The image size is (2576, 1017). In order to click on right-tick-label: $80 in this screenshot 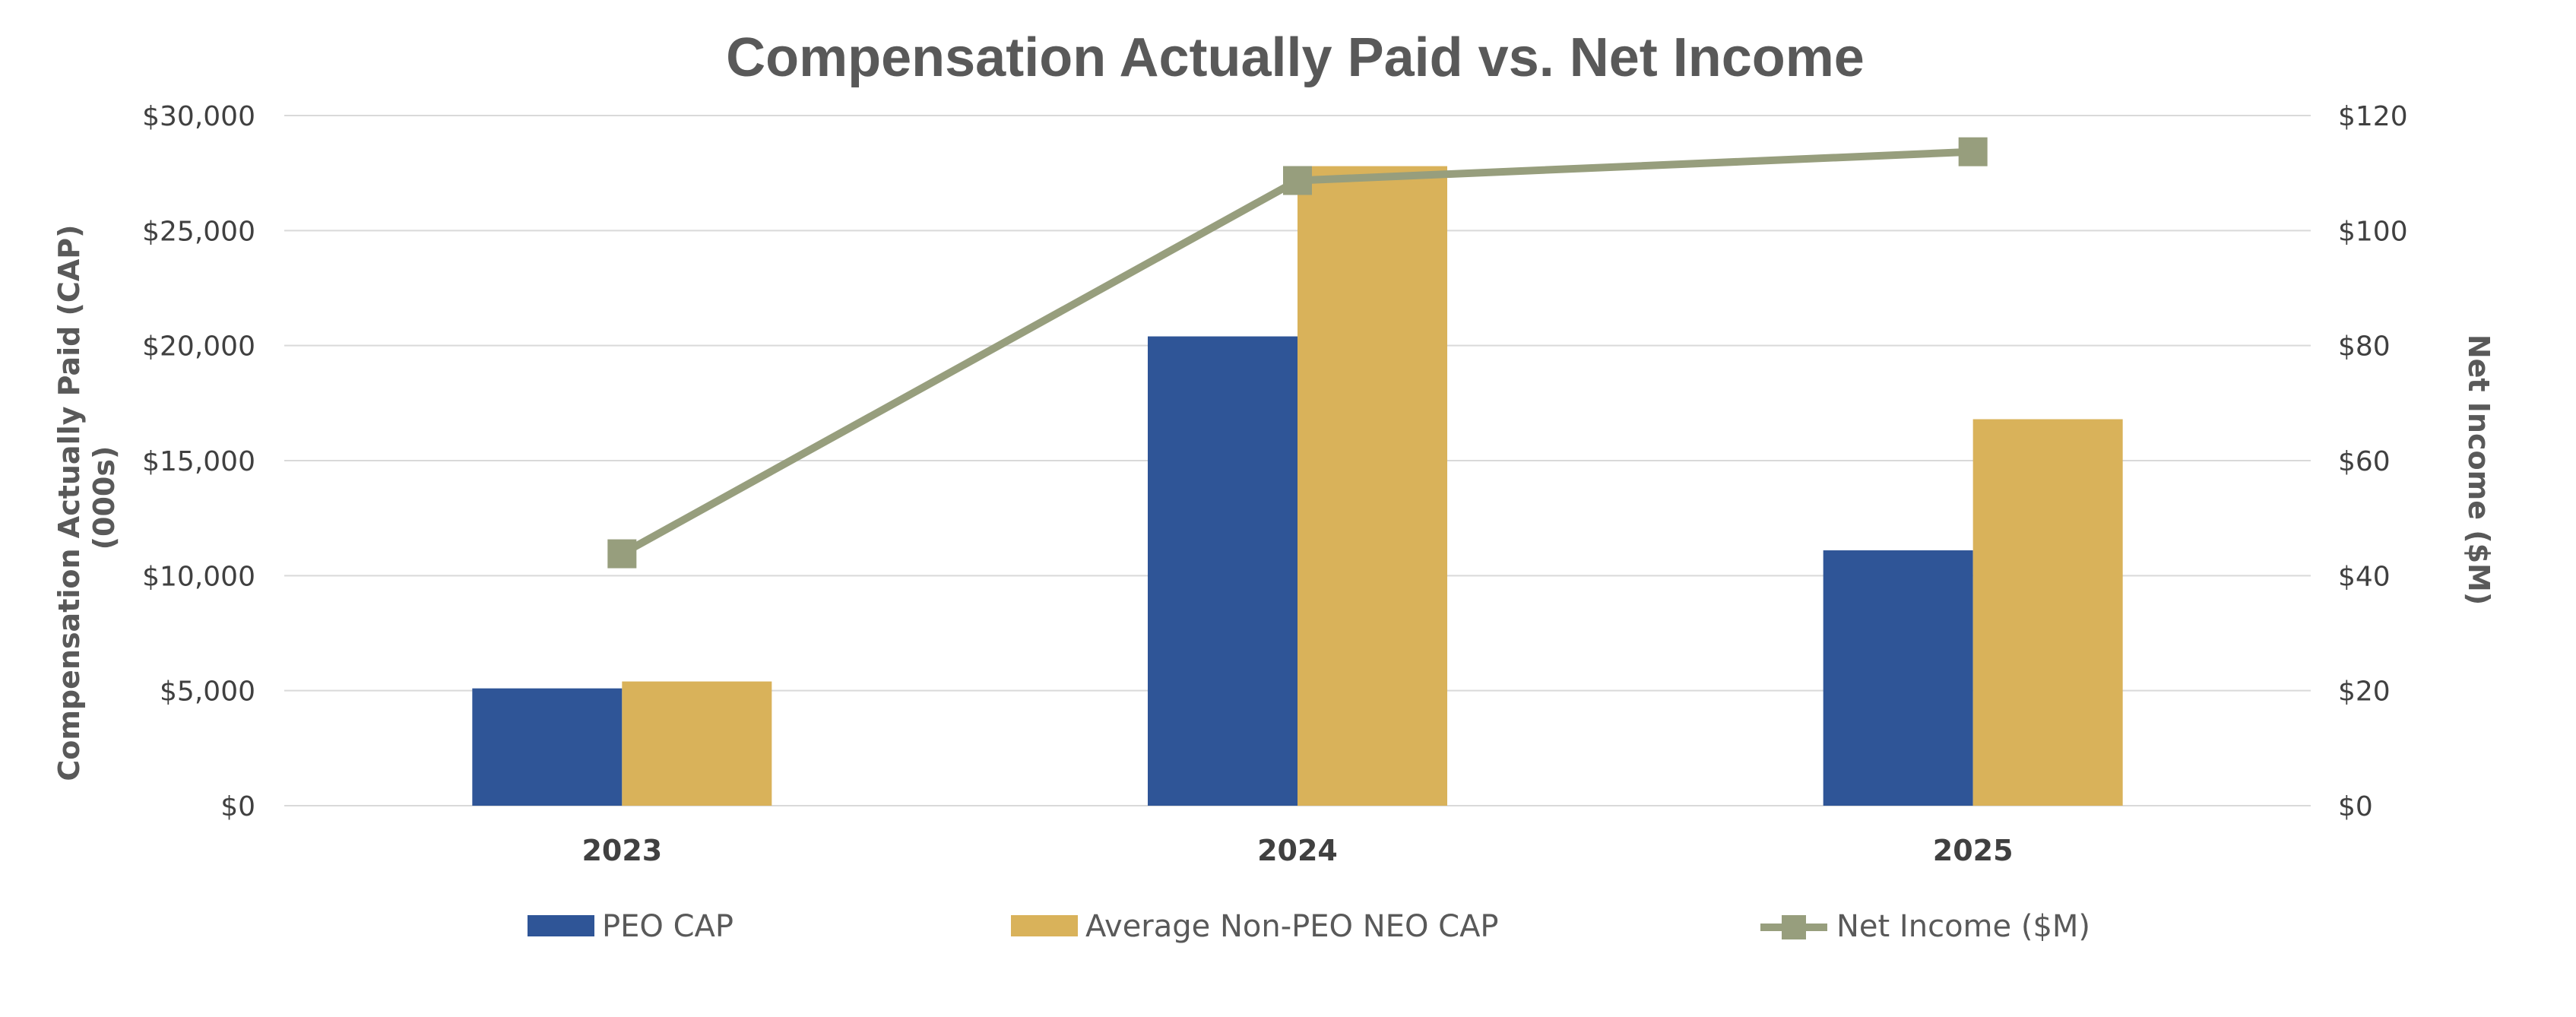, I will do `click(2364, 347)`.